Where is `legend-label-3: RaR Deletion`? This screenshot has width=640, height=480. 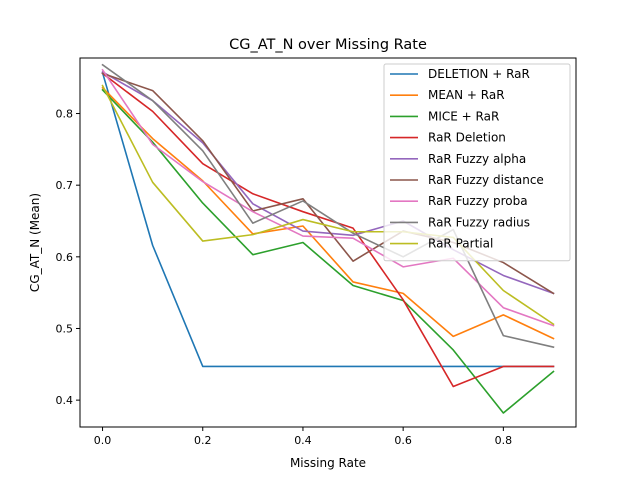 legend-label-3: RaR Deletion is located at coordinates (467, 138).